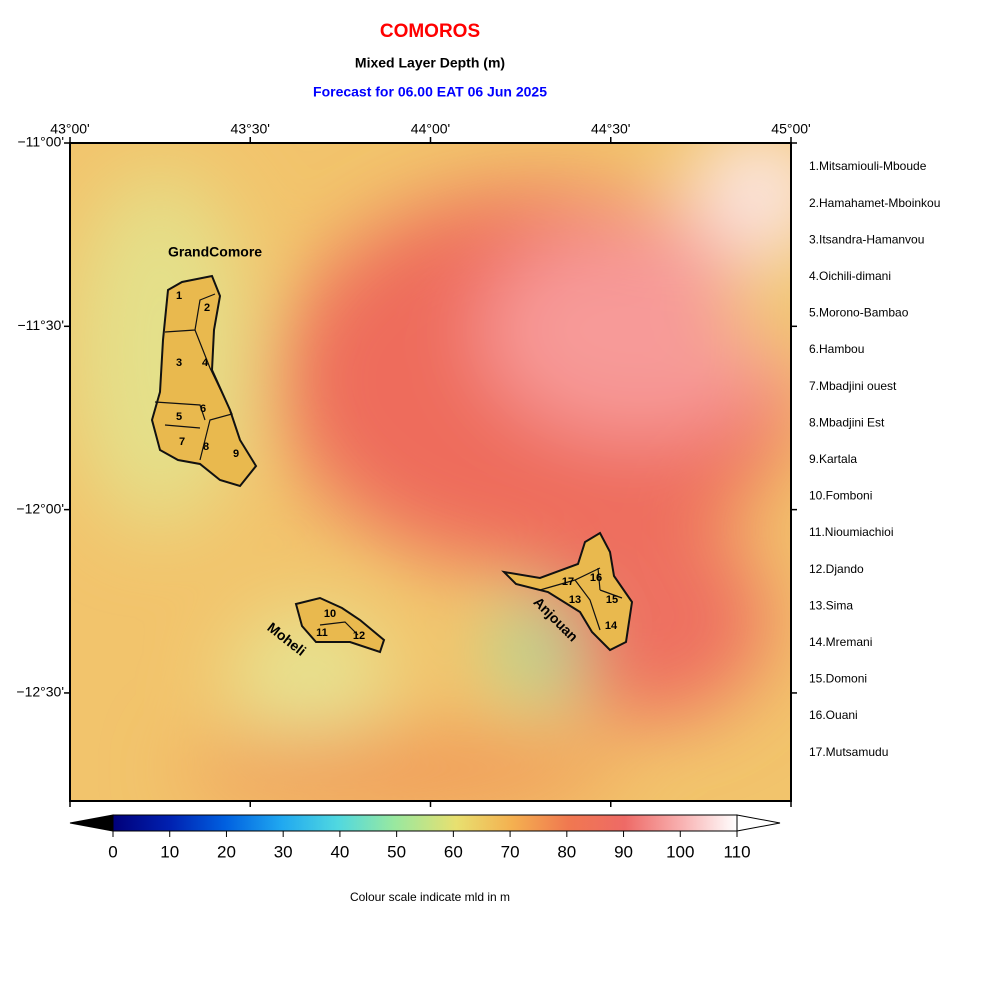 This screenshot has width=1000, height=1000. I want to click on colorbar, so click(425, 823).